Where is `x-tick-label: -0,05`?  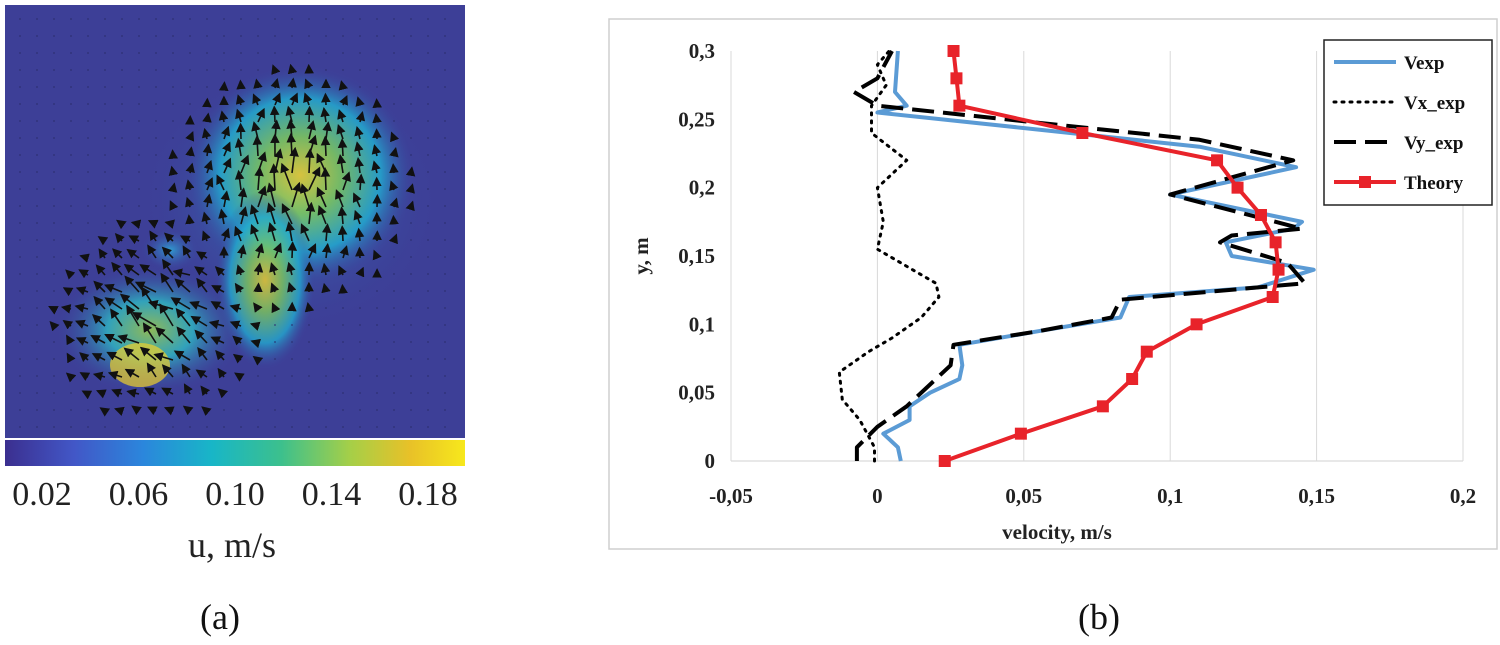
x-tick-label: -0,05 is located at coordinates (731, 496).